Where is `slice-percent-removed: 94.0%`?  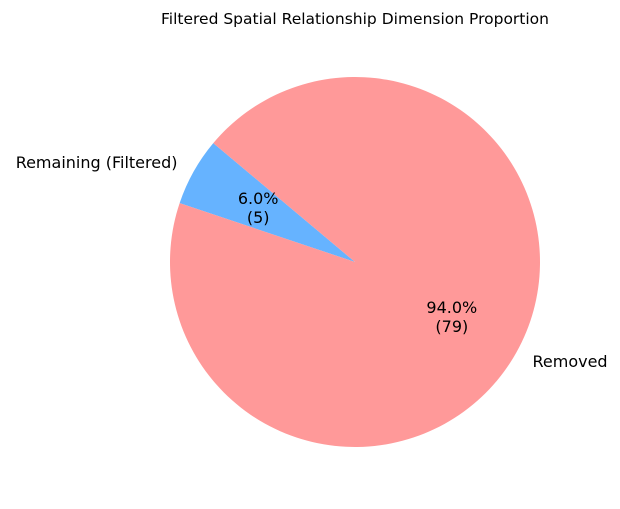
slice-percent-removed: 94.0% is located at coordinates (451, 307).